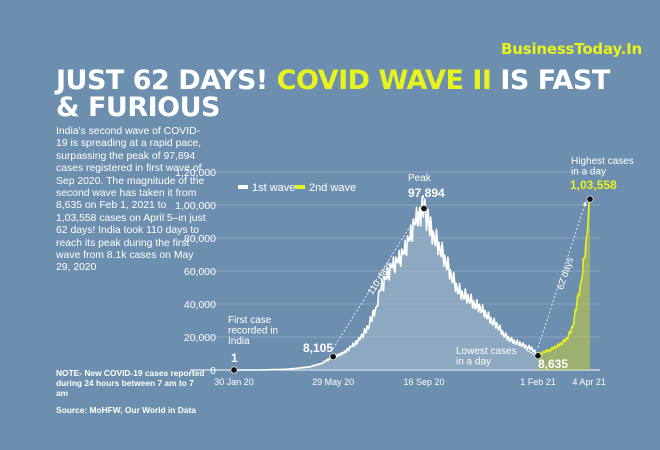 The image size is (660, 450). What do you see at coordinates (200, 239) in the screenshot?
I see `y-tick-label: 80,000` at bounding box center [200, 239].